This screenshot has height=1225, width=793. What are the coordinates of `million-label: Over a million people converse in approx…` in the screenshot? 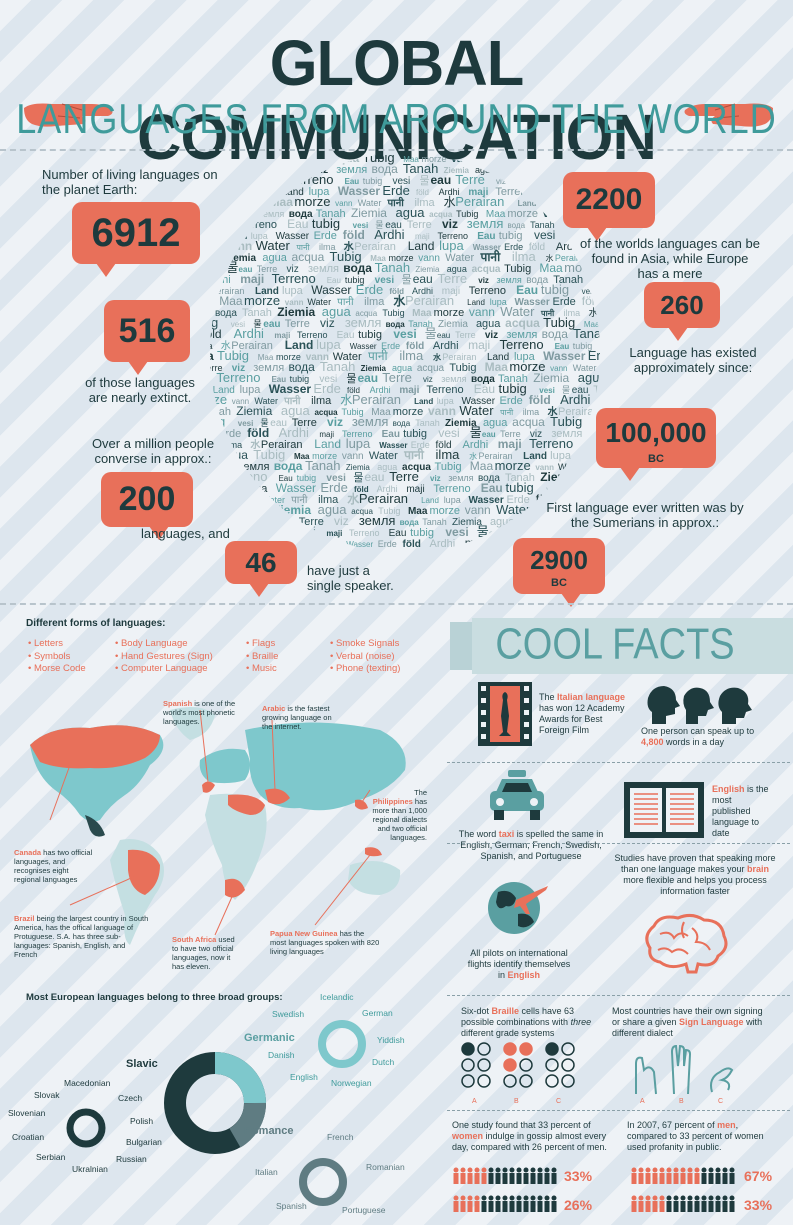 It's located at (153, 451).